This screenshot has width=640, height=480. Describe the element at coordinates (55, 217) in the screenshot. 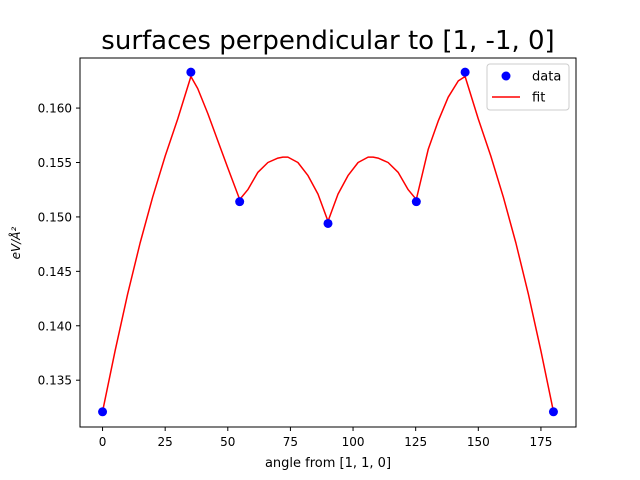

I see `y-tick-label: 0.150` at that location.